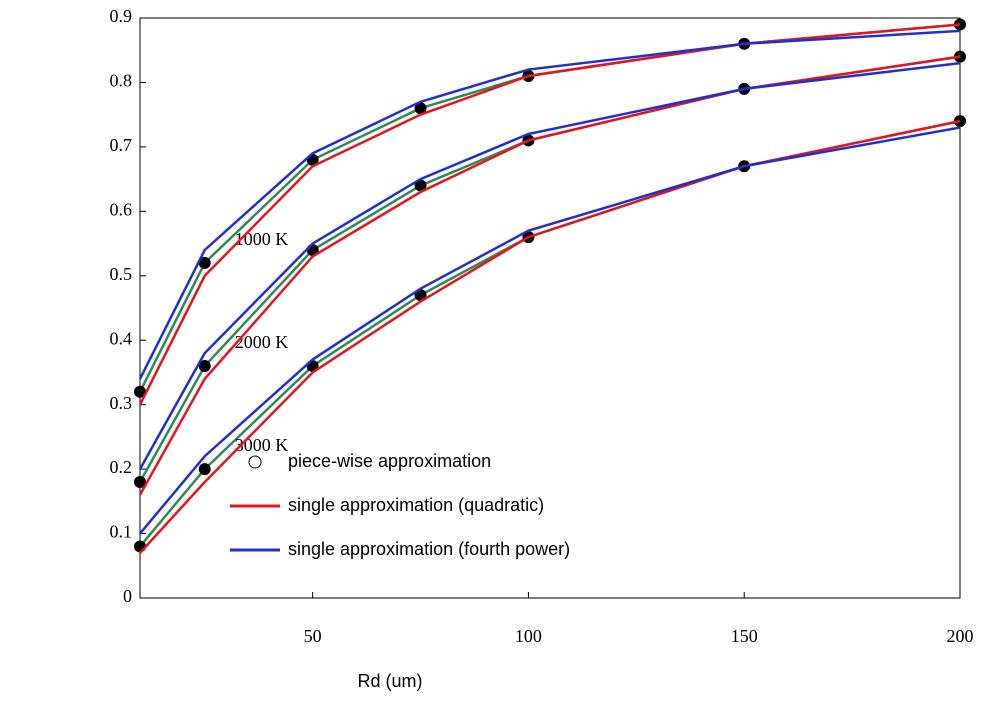 This screenshot has height=701, width=996. What do you see at coordinates (121, 338) in the screenshot?
I see `y-tick-label: 0.4` at bounding box center [121, 338].